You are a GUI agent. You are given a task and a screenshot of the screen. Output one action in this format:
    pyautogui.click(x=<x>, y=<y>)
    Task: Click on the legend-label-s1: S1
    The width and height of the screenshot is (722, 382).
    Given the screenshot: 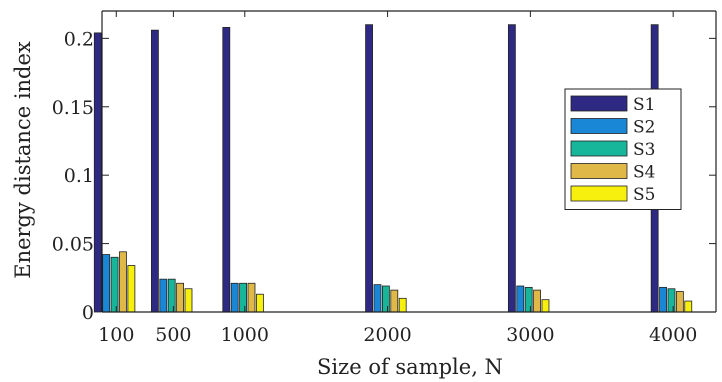 What is the action you would take?
    pyautogui.click(x=644, y=105)
    